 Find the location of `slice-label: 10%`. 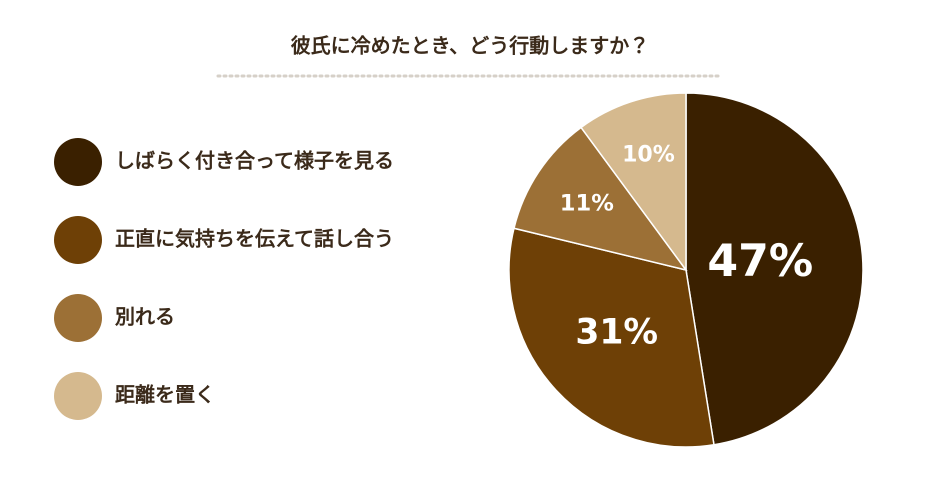

slice-label: 10% is located at coordinates (648, 155).